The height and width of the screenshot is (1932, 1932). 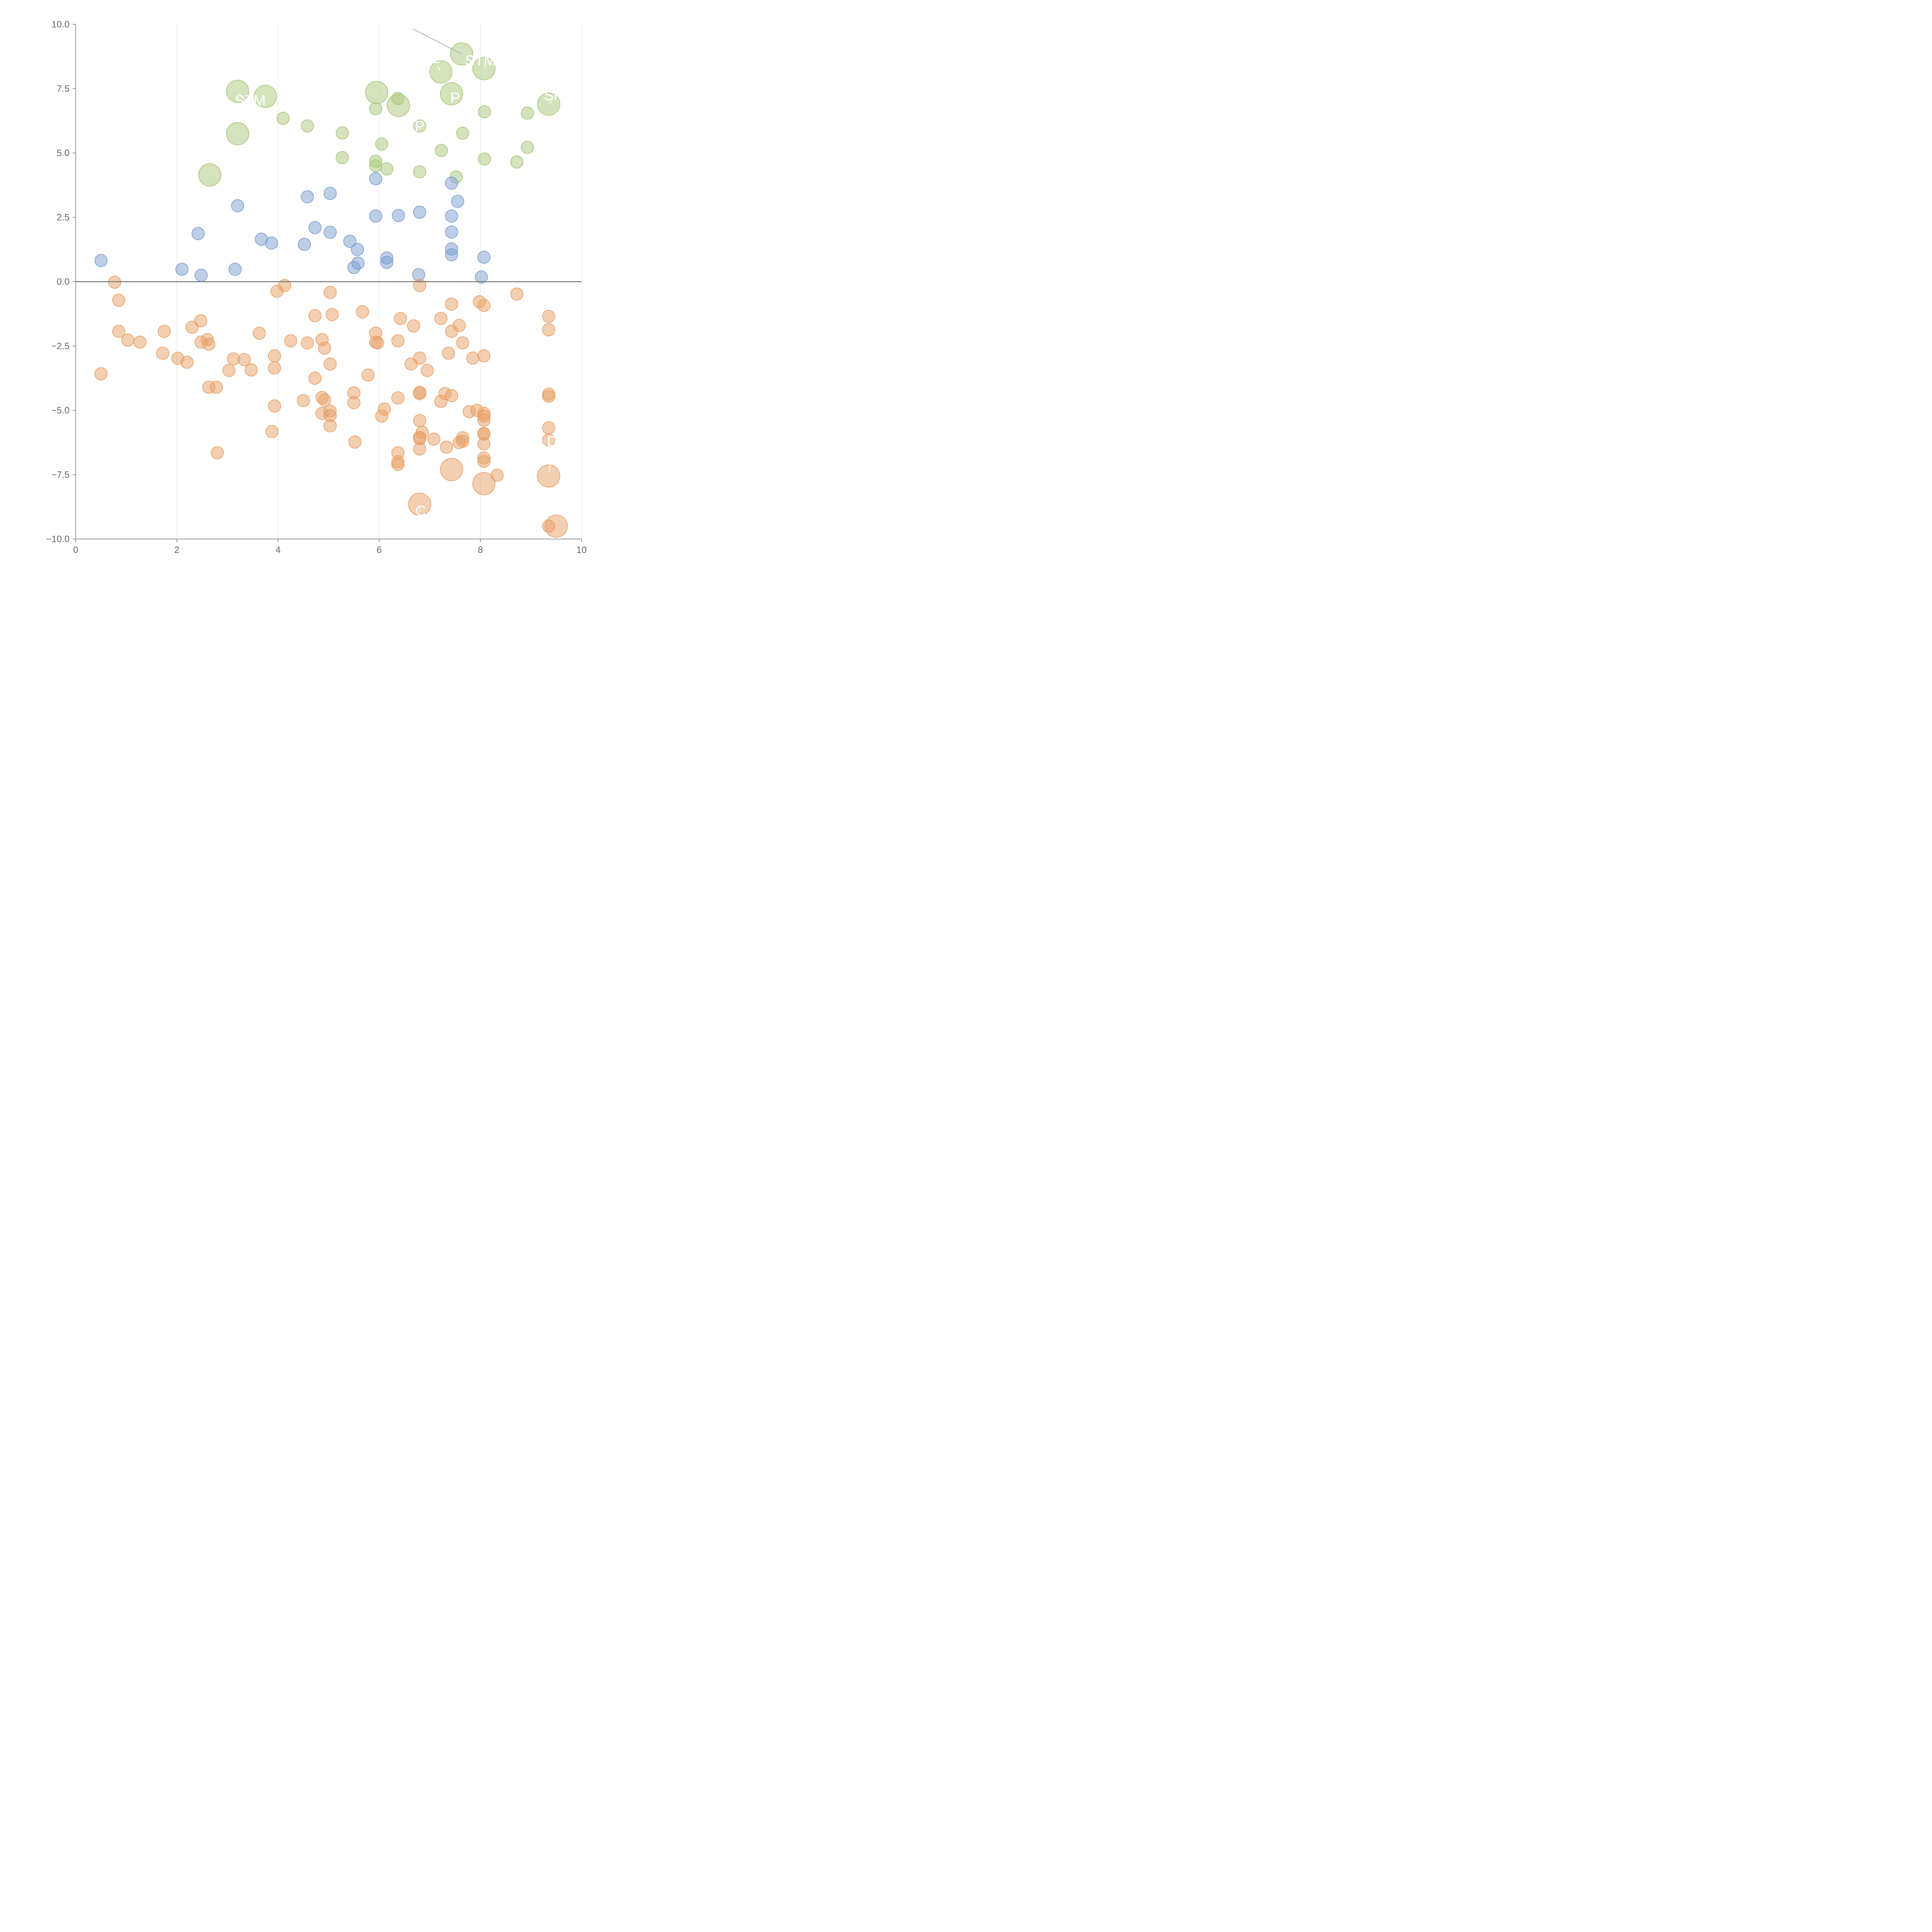 What do you see at coordinates (399, 274) in the screenshot?
I see `bubble-labels: STM L STMA P SK P D C` at bounding box center [399, 274].